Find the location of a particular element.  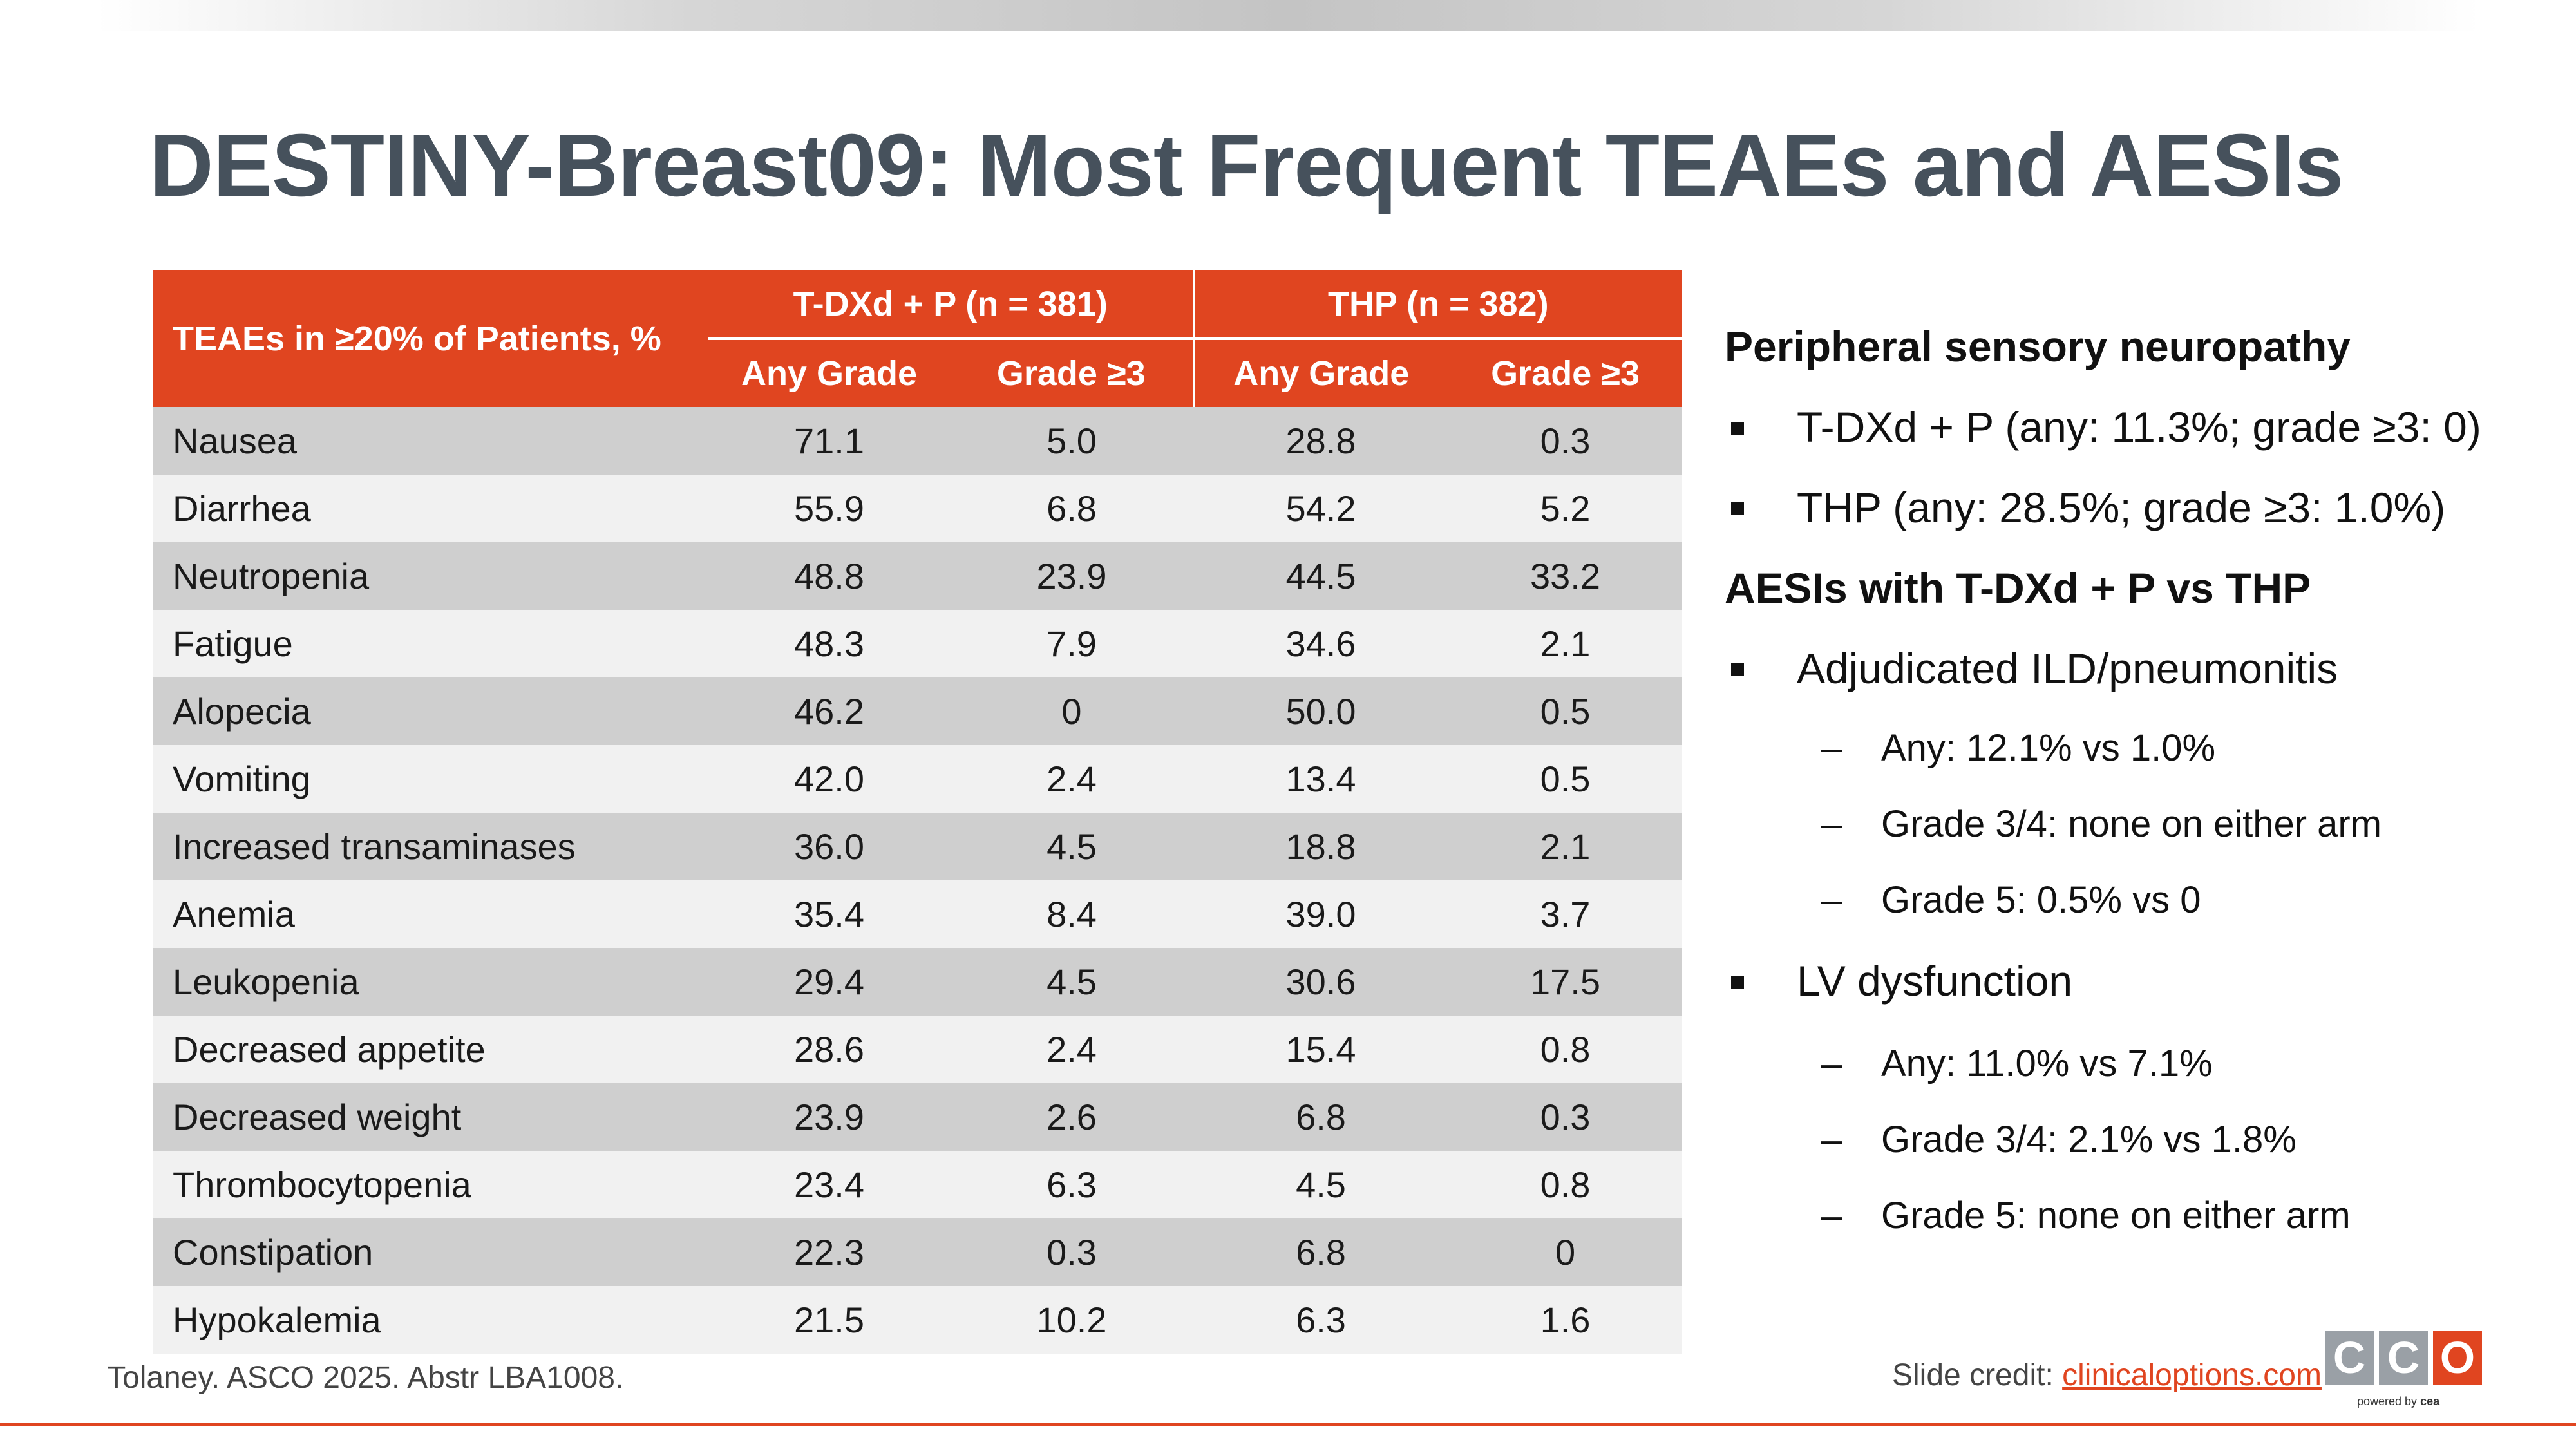

cell-value: 13.4 is located at coordinates (1321, 779).